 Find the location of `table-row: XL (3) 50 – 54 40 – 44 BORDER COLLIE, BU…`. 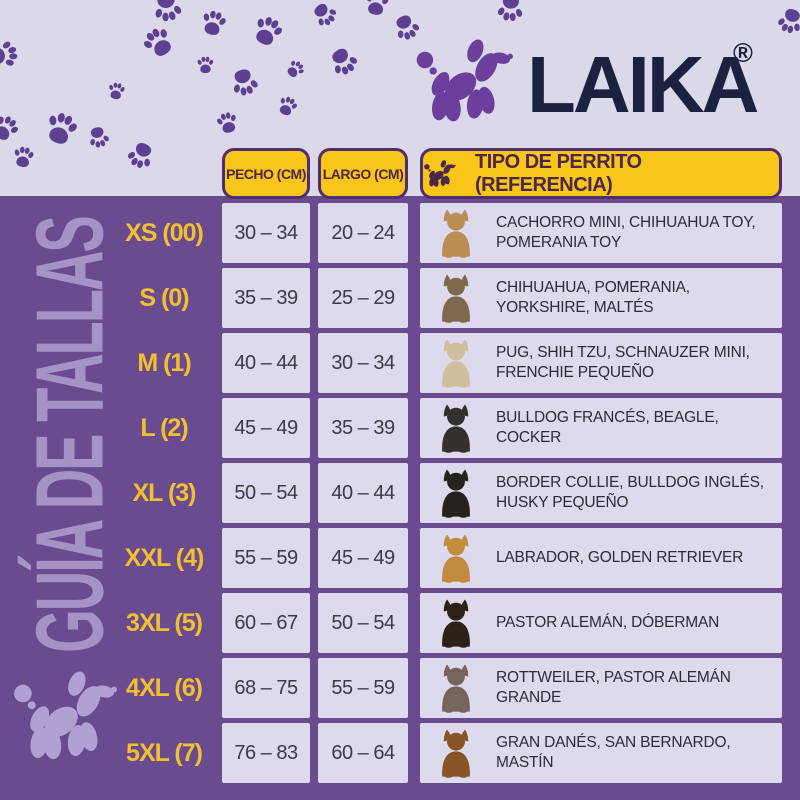

table-row: XL (3) 50 – 54 40 – 44 BORDER COLLIE, BU… is located at coordinates (400, 493).